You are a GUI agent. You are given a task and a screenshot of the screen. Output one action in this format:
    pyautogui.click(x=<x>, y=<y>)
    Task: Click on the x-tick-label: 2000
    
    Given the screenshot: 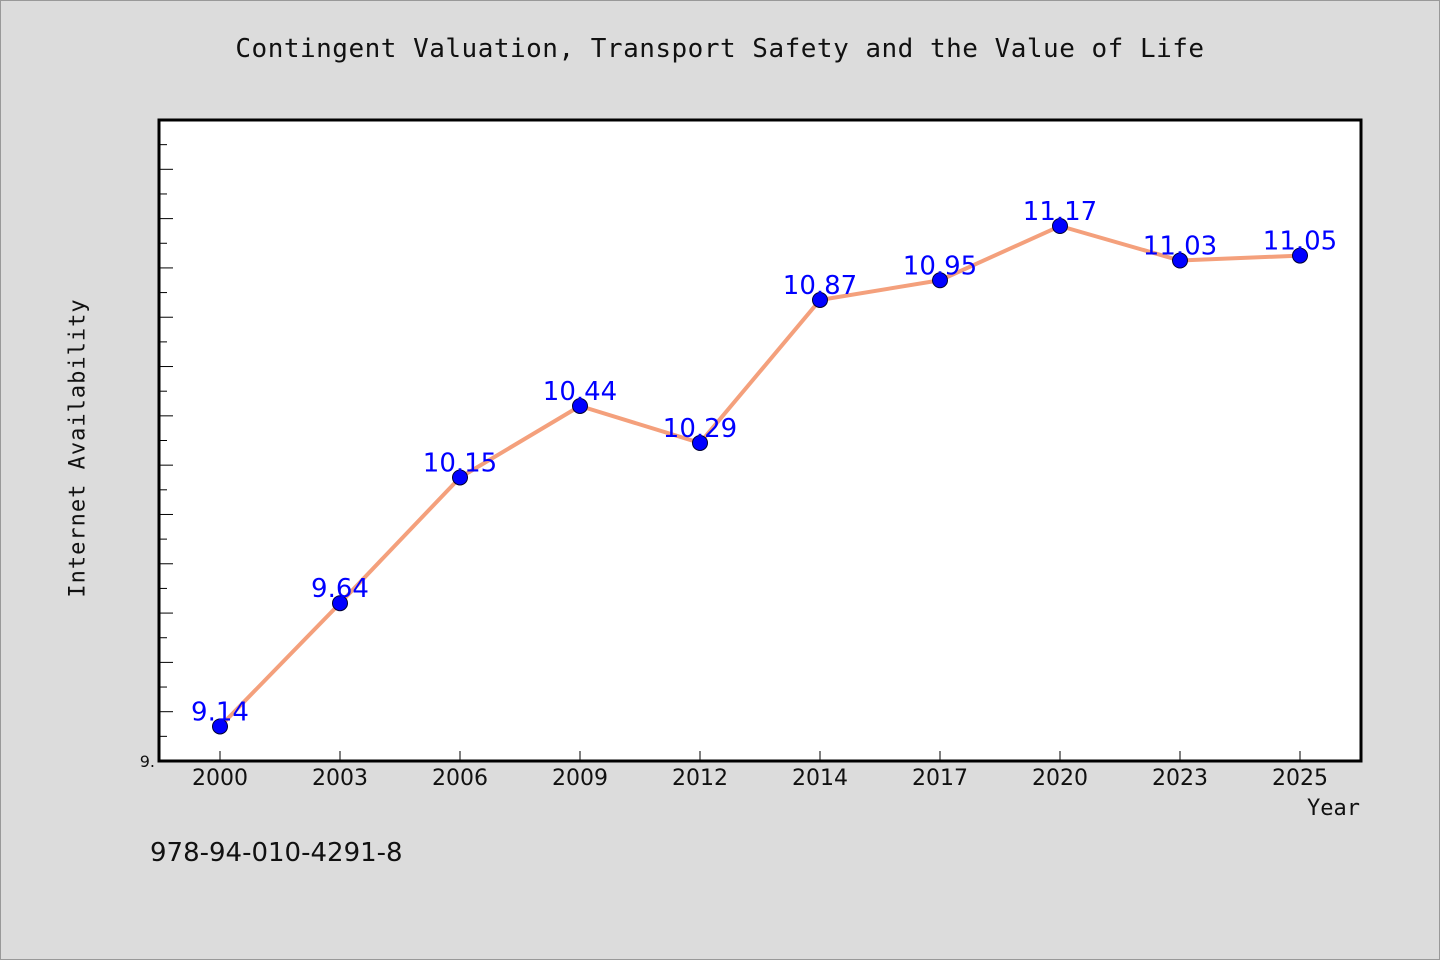 What is the action you would take?
    pyautogui.click(x=220, y=778)
    